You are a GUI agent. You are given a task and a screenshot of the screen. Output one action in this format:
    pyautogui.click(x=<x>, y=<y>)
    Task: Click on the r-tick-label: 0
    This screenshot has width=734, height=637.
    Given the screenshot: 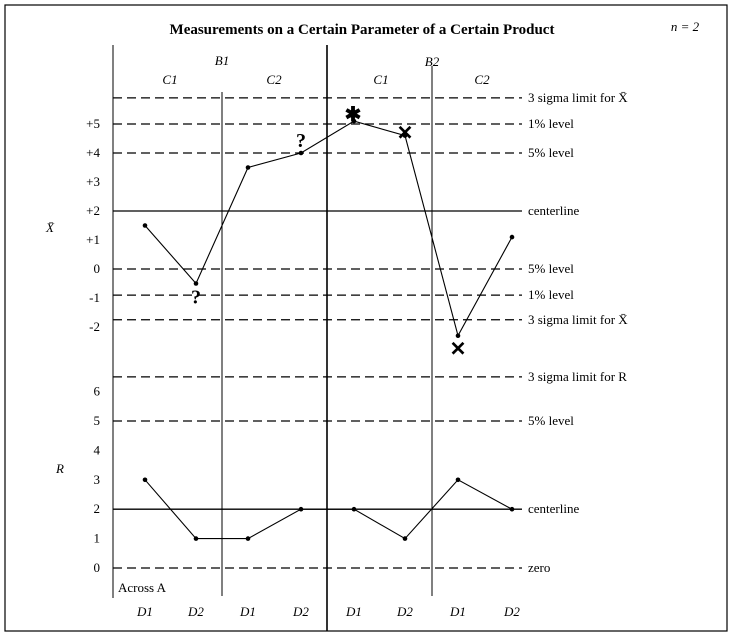 What is the action you would take?
    pyautogui.click(x=97, y=567)
    